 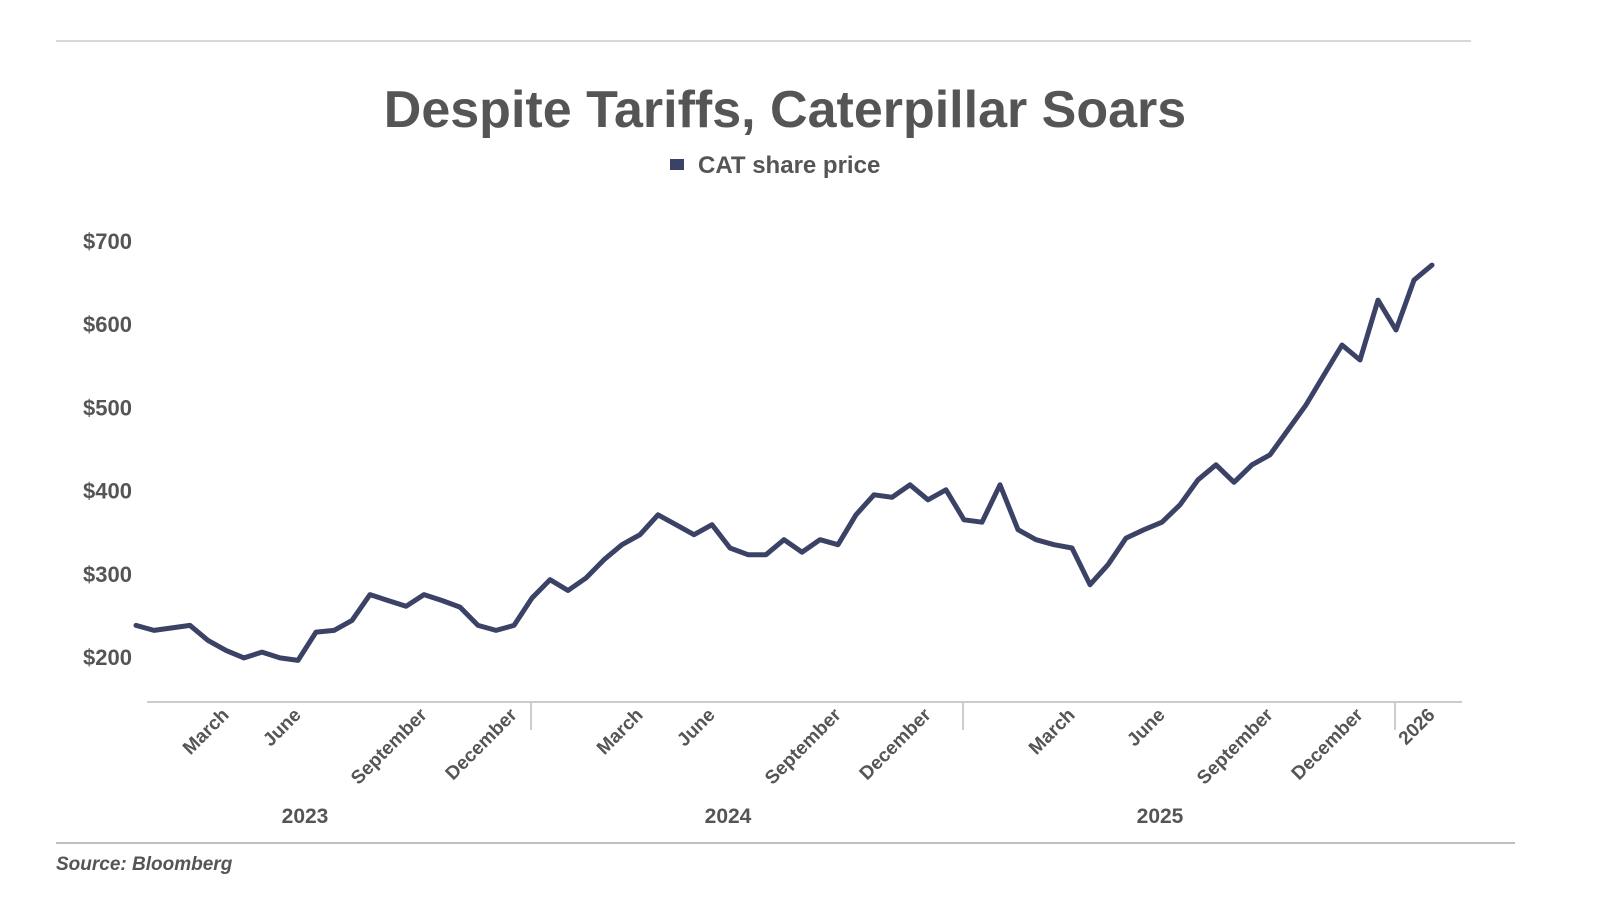 What do you see at coordinates (1160, 816) in the screenshot?
I see `year-label: 2025` at bounding box center [1160, 816].